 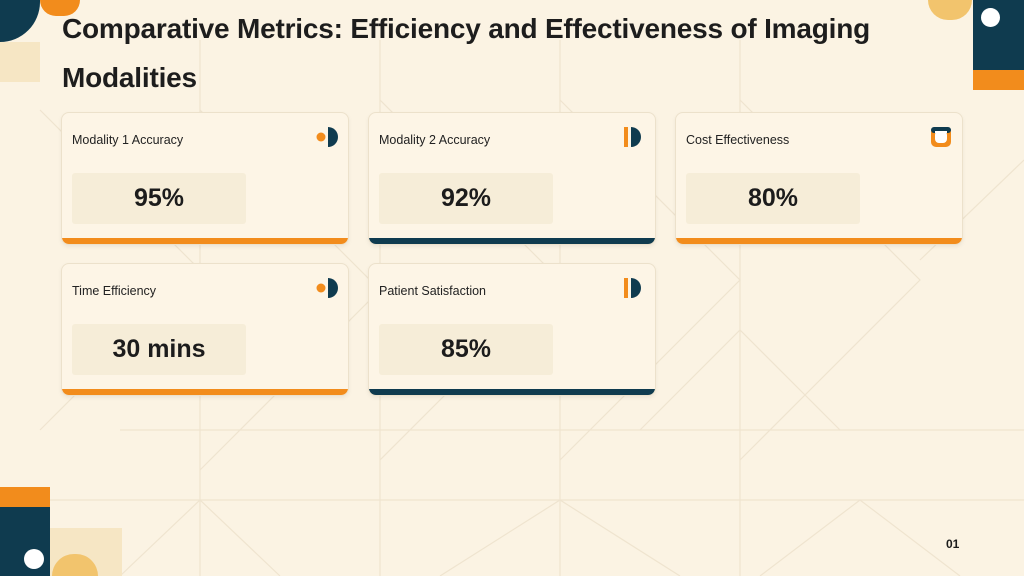 What do you see at coordinates (941, 137) in the screenshot?
I see `rounded-square-ring-icon` at bounding box center [941, 137].